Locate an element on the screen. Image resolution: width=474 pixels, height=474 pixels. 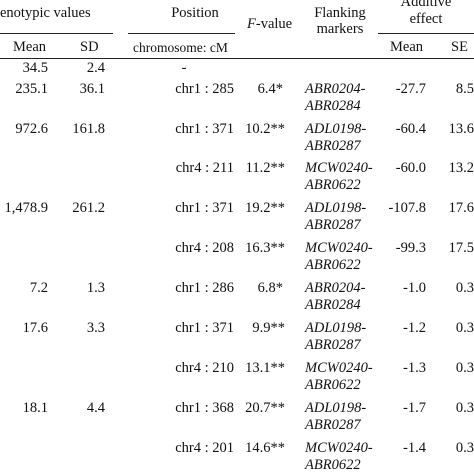
cell-mean: 7.2 is located at coordinates (38, 288).